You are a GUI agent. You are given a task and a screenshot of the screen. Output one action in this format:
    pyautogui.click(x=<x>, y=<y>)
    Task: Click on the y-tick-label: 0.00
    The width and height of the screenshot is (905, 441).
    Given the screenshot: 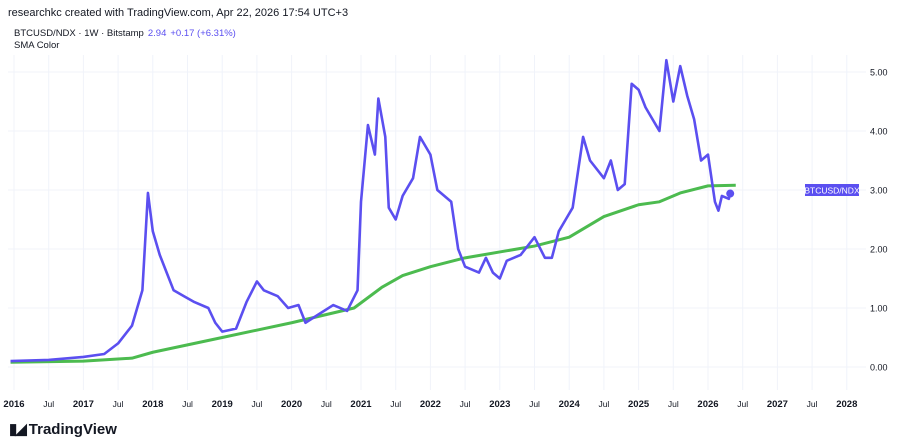 What is the action you would take?
    pyautogui.click(x=879, y=368)
    